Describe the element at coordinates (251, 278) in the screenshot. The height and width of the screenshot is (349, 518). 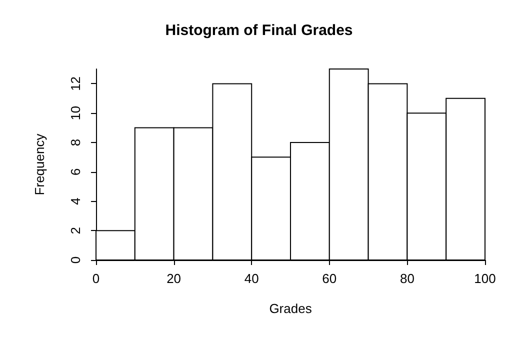
I see `x-tick-label: 40` at that location.